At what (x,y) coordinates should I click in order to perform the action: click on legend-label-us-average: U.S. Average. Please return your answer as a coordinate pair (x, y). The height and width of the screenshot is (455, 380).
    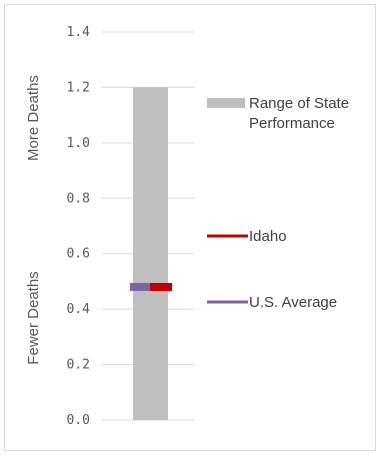
    Looking at the image, I should click on (293, 302).